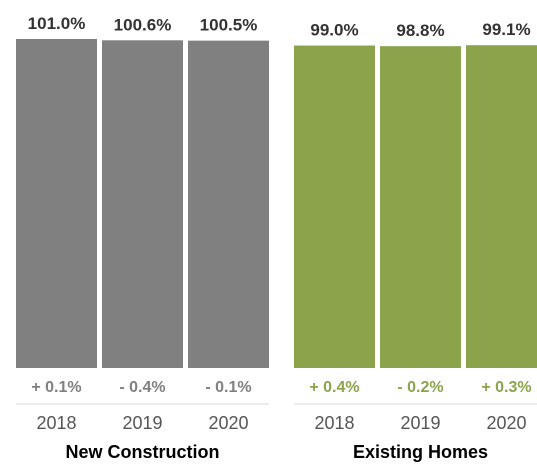 Image resolution: width=537 pixels, height=465 pixels. I want to click on bar-existing-homes-2020, so click(501, 206).